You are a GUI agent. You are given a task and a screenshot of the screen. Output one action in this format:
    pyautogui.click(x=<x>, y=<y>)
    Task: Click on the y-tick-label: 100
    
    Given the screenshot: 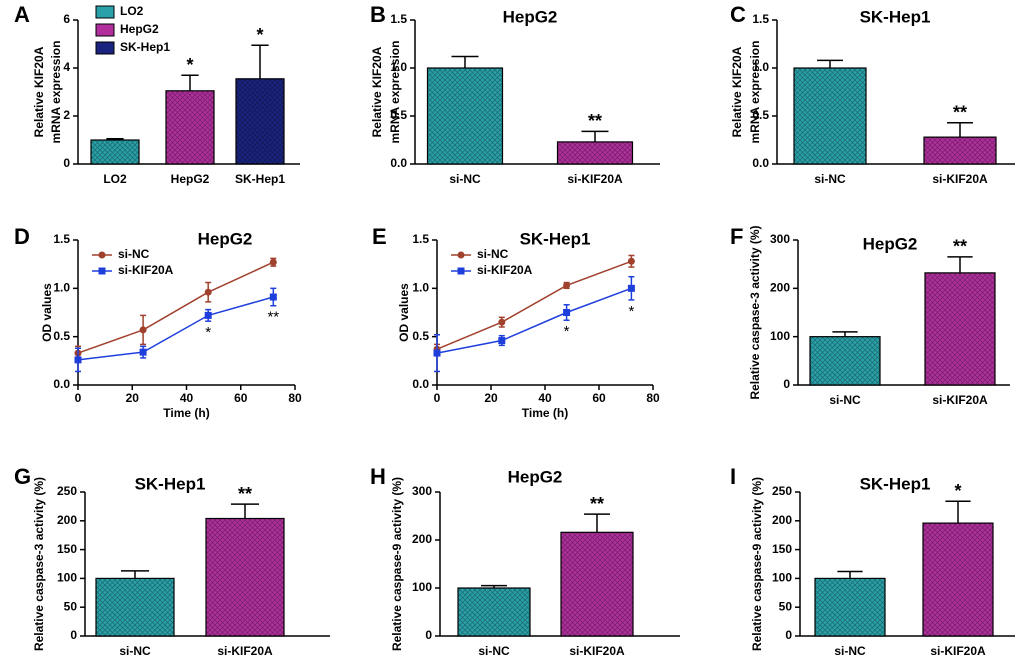 What is the action you would take?
    pyautogui.click(x=782, y=578)
    